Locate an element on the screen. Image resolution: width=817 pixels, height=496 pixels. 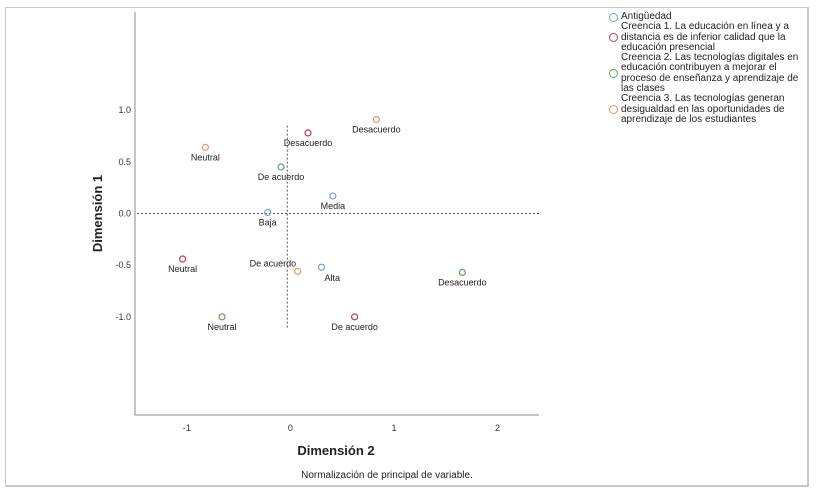
footnote: Normalización de principal de variable. is located at coordinates (387, 475).